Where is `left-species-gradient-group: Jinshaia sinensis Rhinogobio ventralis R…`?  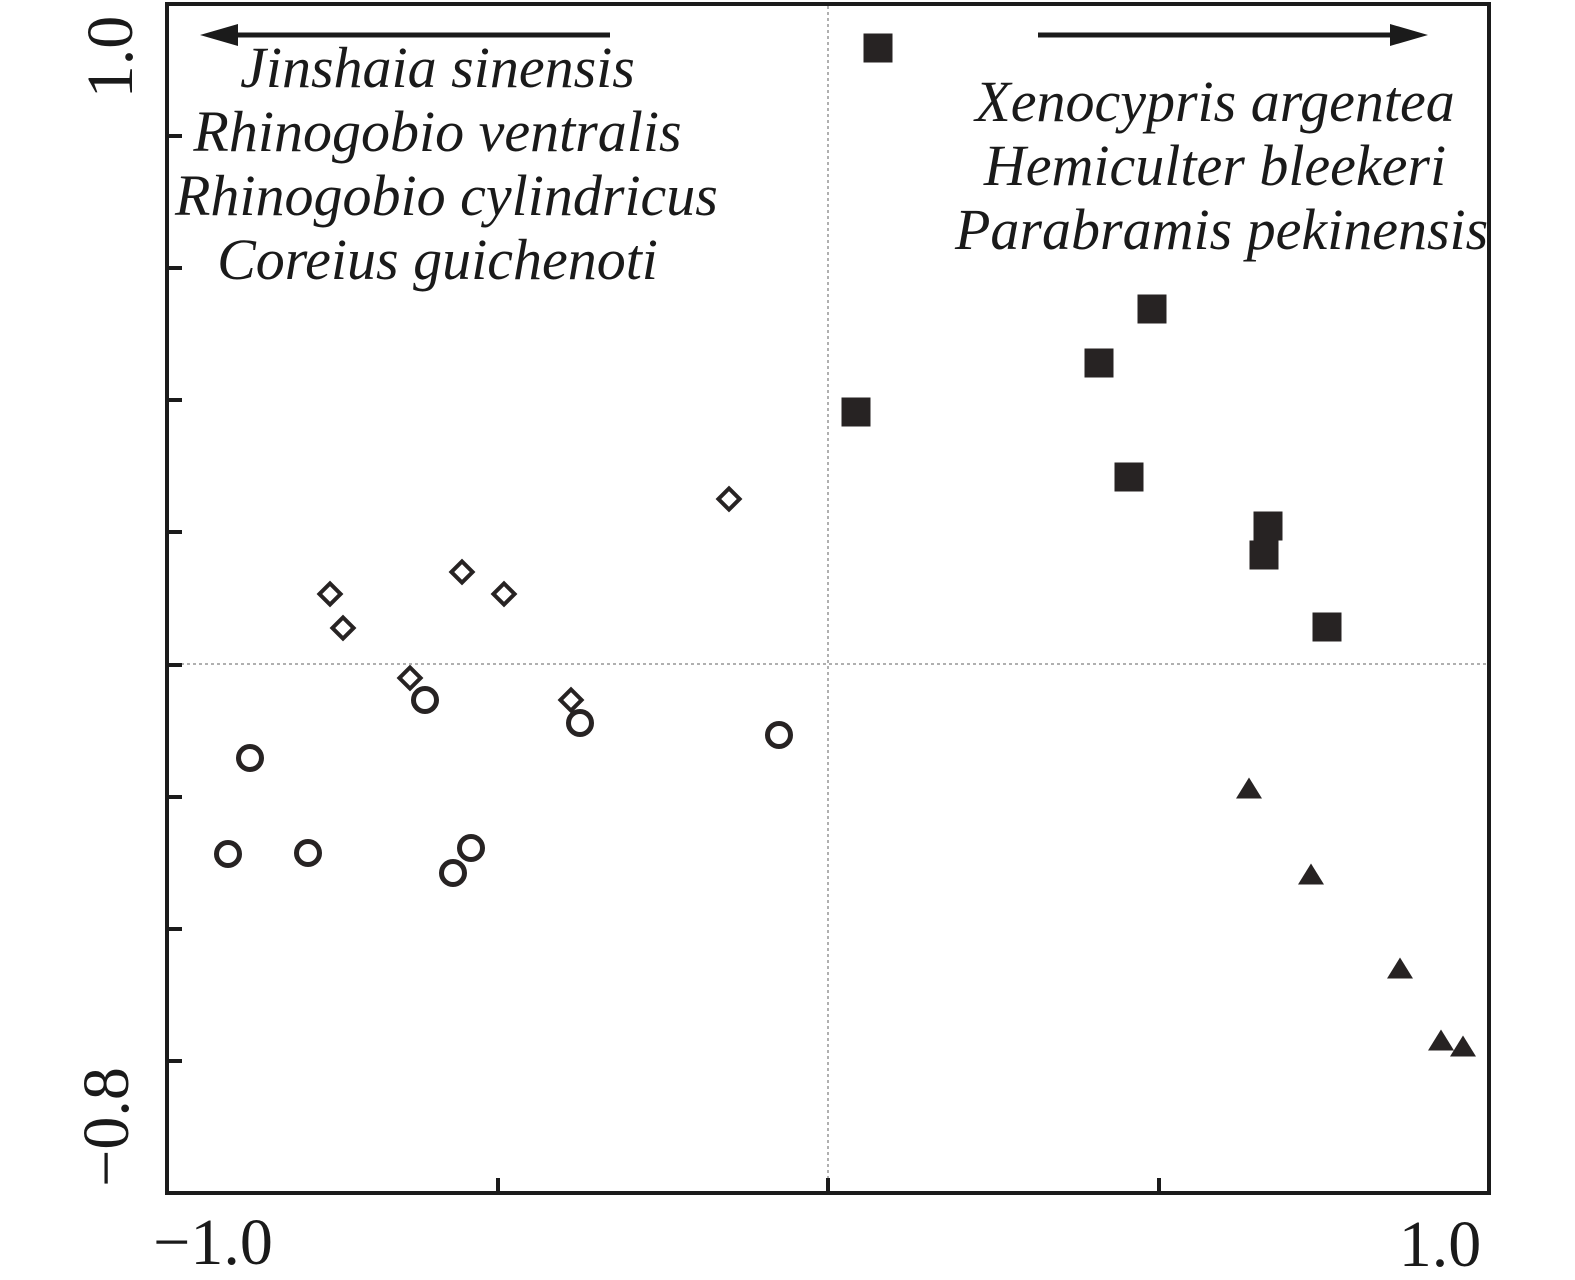 left-species-gradient-group: Jinshaia sinensis Rhinogobio ventralis R… is located at coordinates (446, 163).